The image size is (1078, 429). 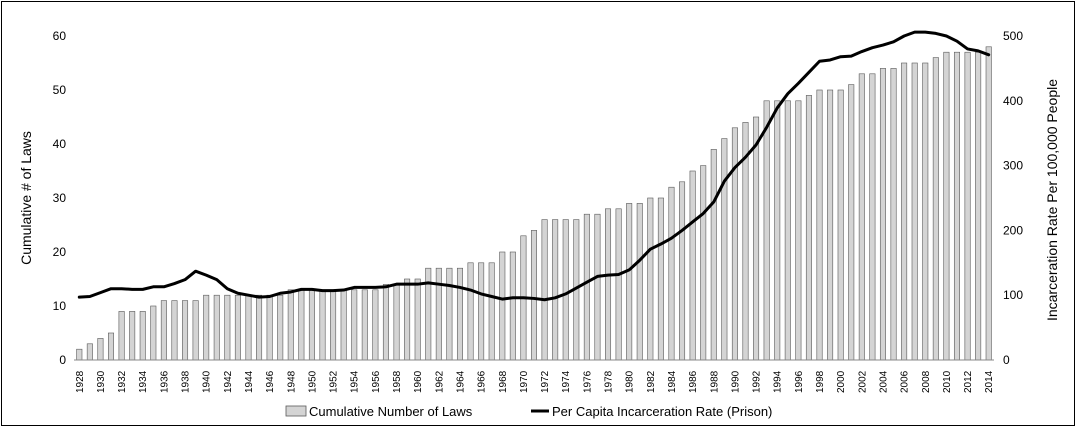 I want to click on x-tick-1996: 1996, so click(x=799, y=381).